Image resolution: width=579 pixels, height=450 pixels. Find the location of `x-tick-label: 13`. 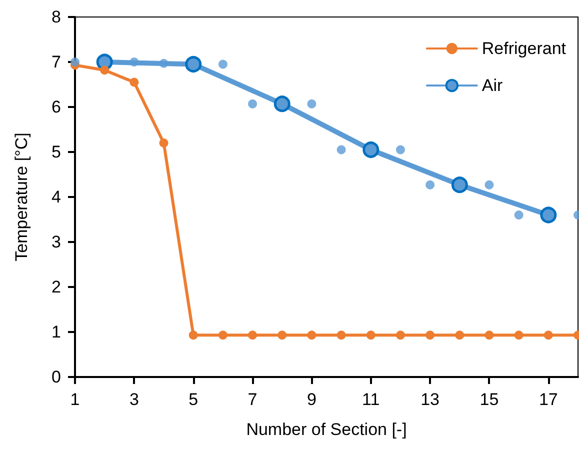

x-tick-label: 13 is located at coordinates (430, 399).